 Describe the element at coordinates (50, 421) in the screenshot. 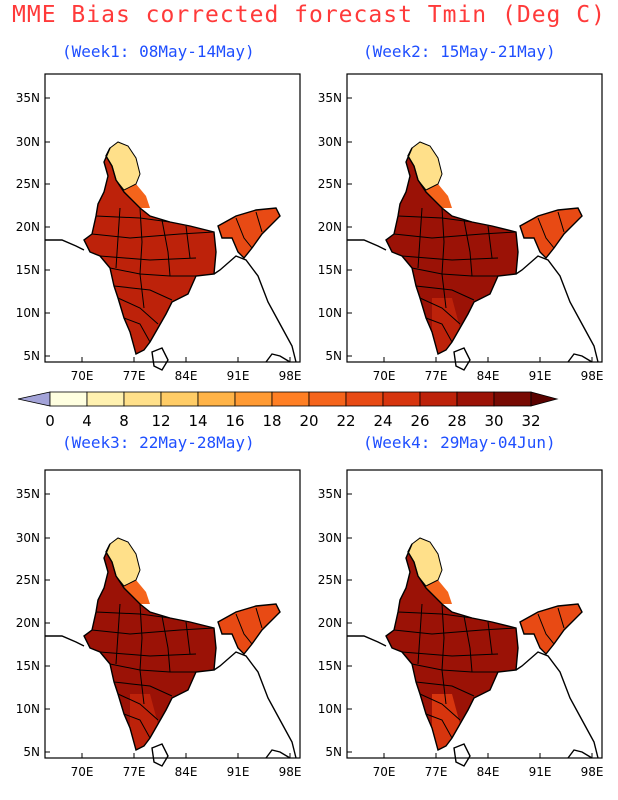

I see `colorbar-label: 0` at that location.